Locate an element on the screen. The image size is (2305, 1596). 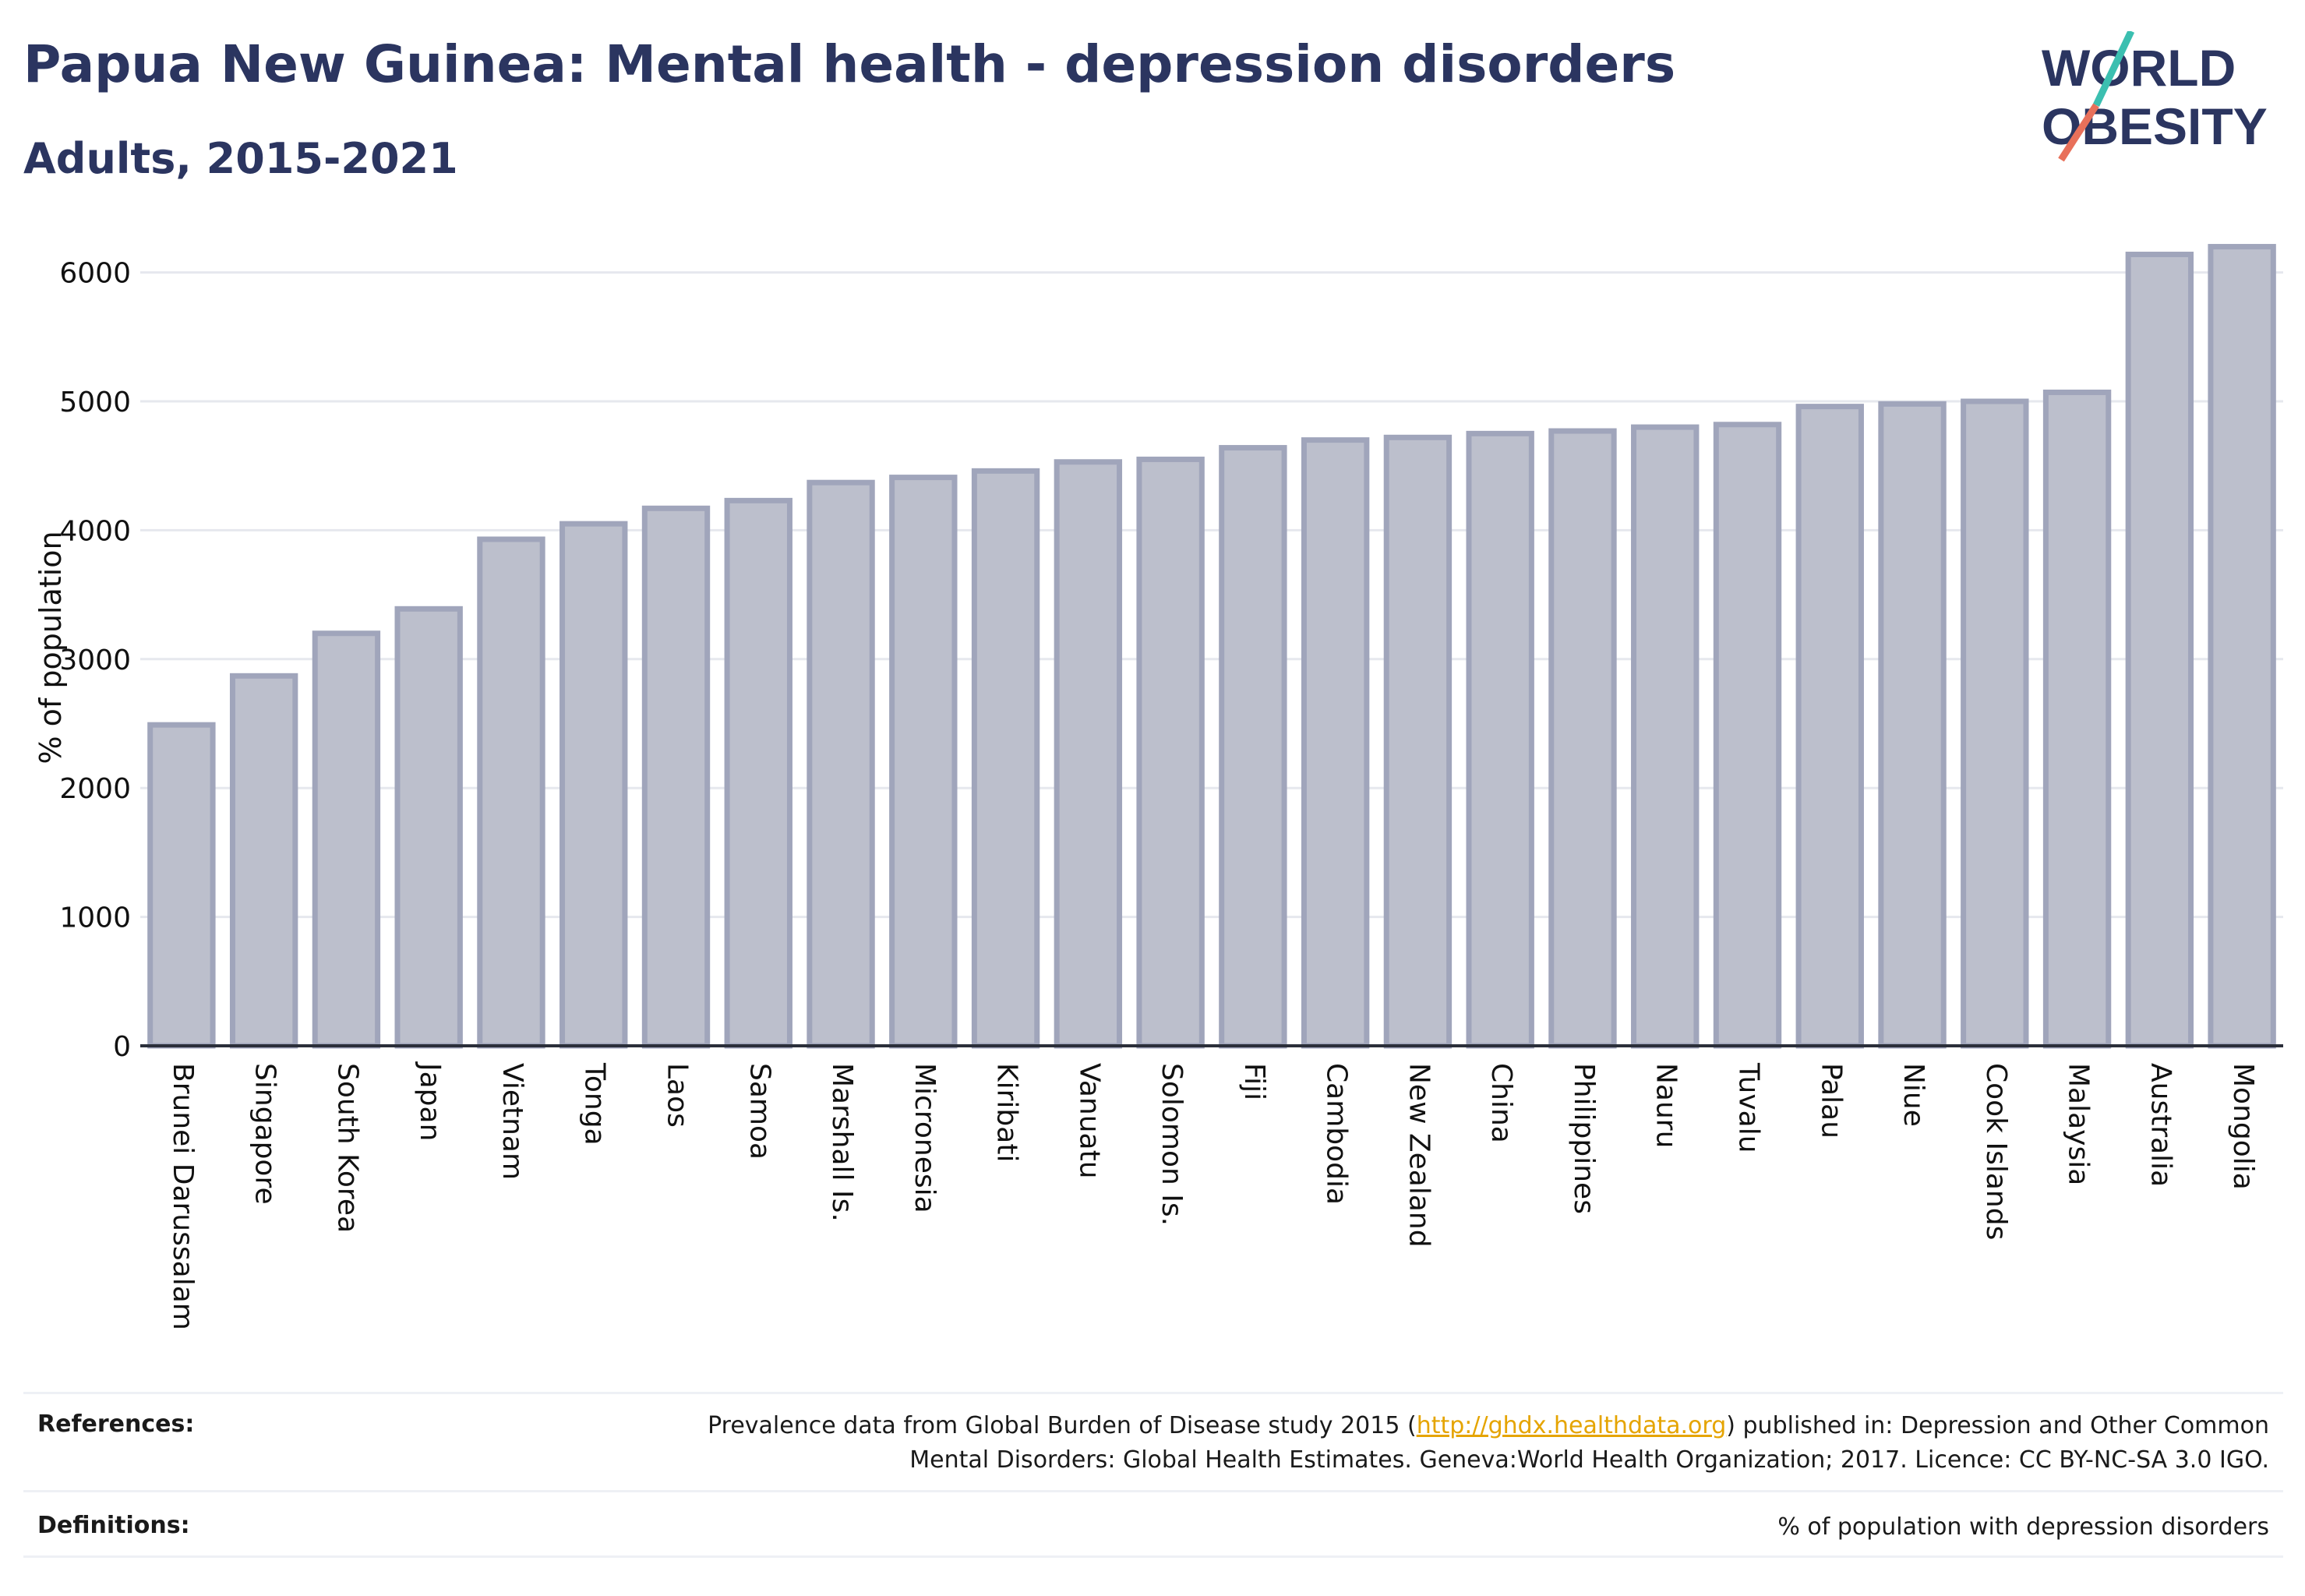
world-obesity-logo: WORLD OBESITY is located at coordinates (2154, 100).